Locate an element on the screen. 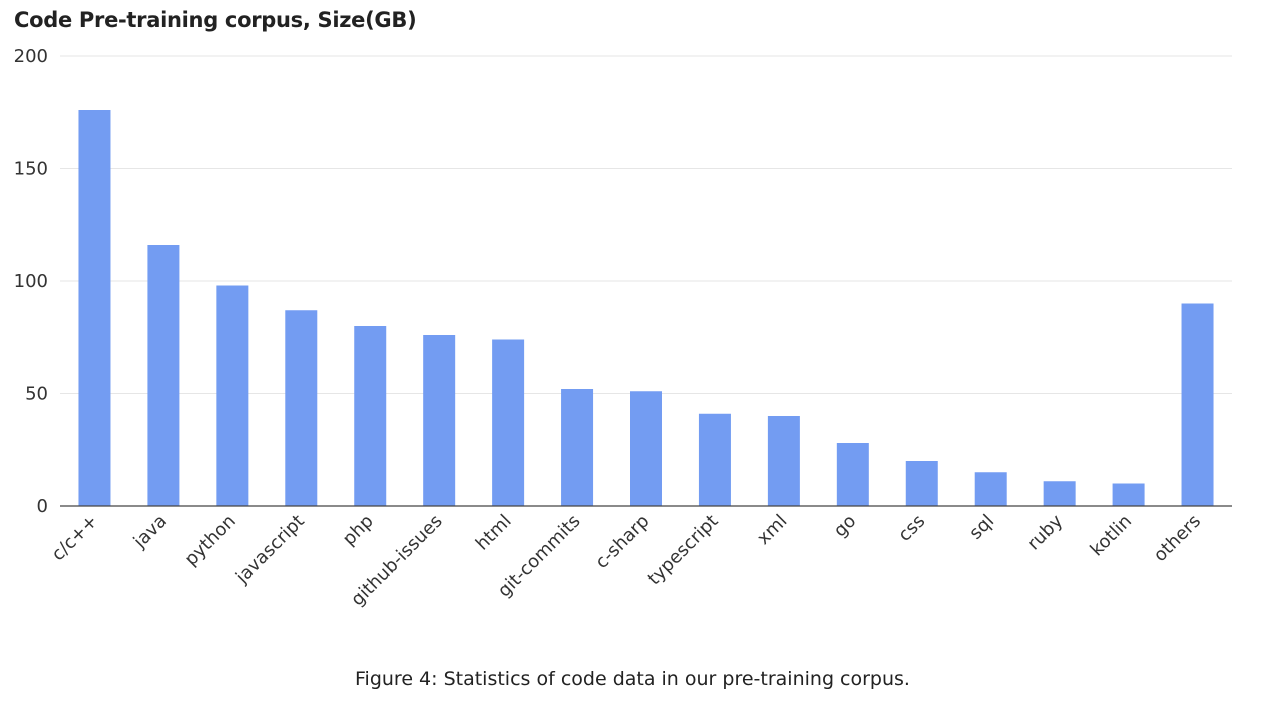  x-tick-label: python is located at coordinates (210, 540).